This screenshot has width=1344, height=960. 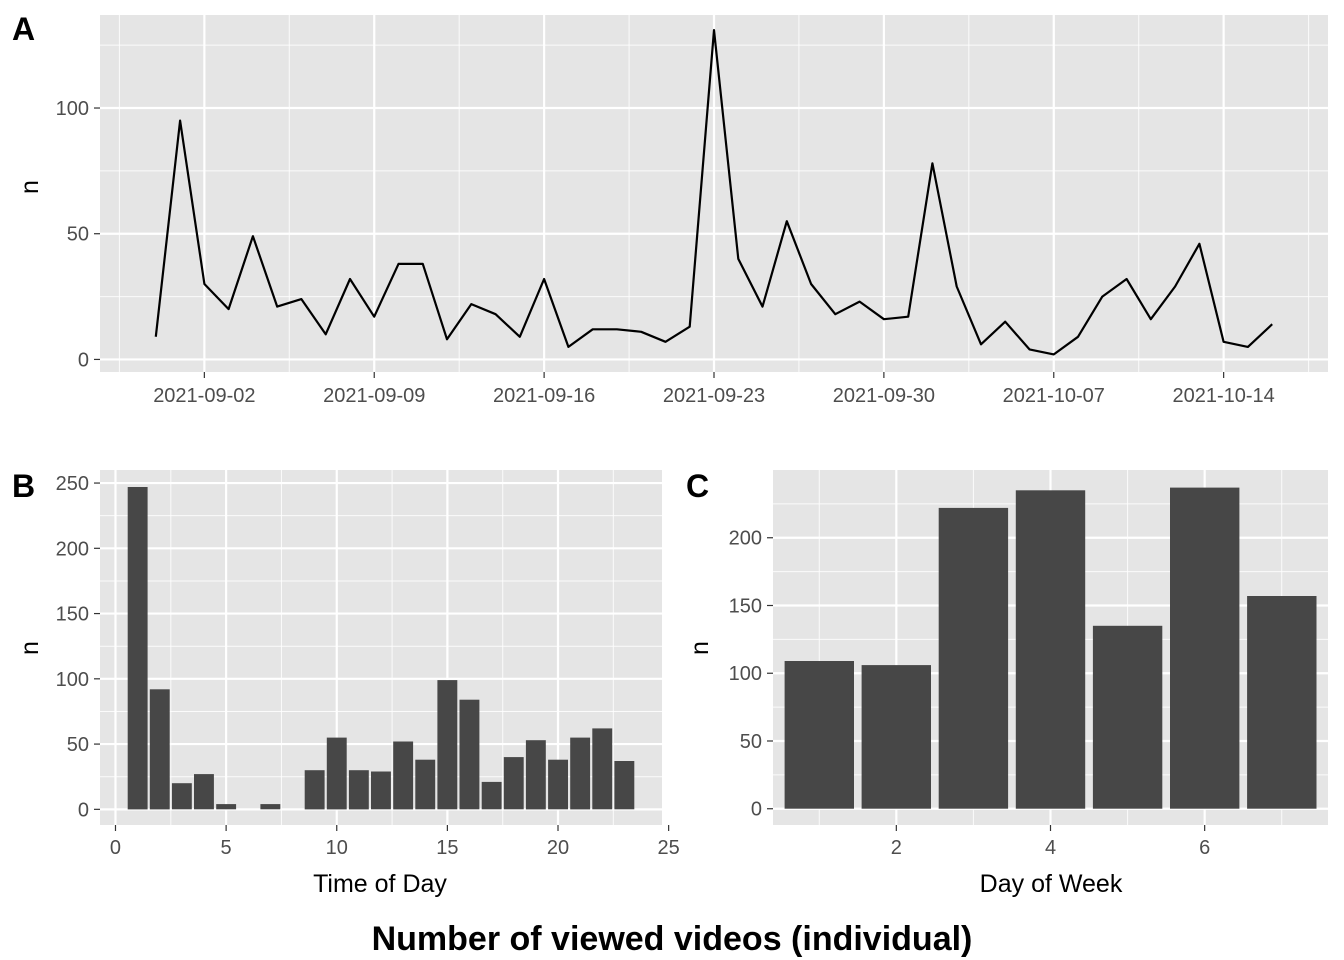 I want to click on panel-a-x-tick-label: 2021-09-30, so click(x=884, y=396).